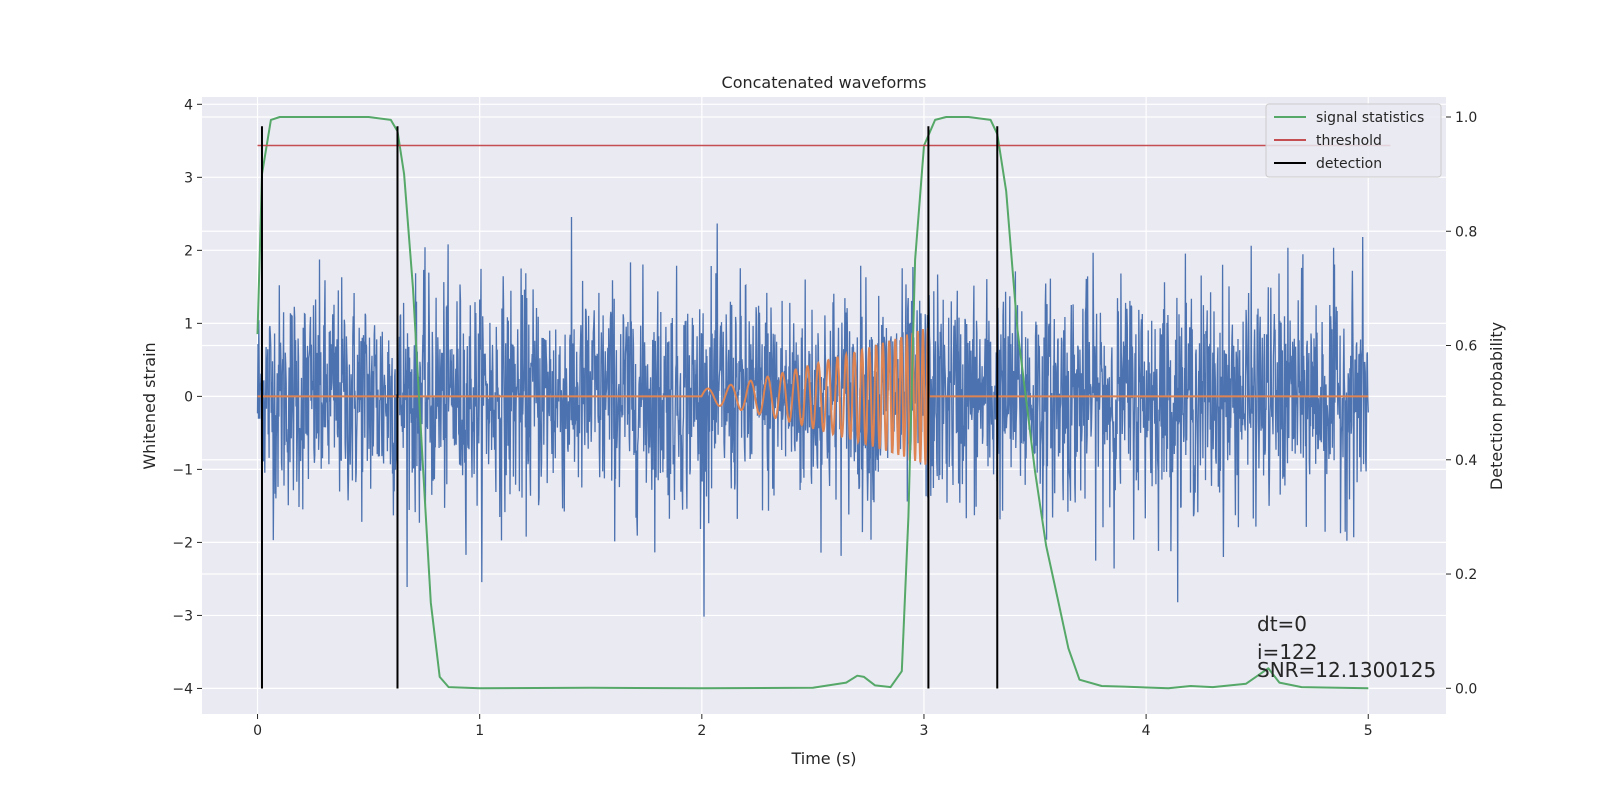 The image size is (1600, 800). What do you see at coordinates (149, 405) in the screenshot?
I see `y-axis-label: Whitened strain` at bounding box center [149, 405].